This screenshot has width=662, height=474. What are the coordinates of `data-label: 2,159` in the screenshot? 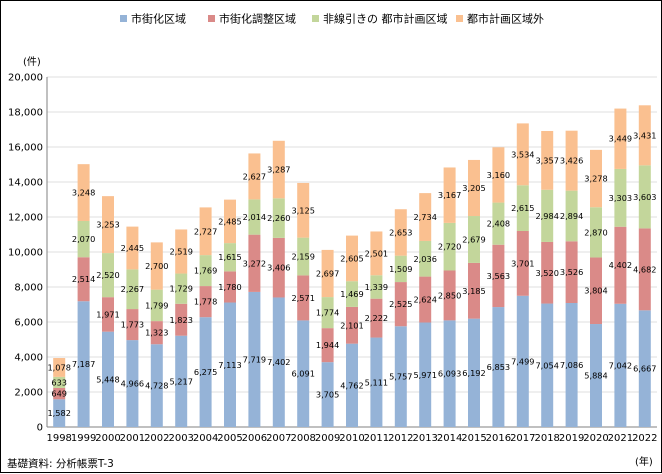 It's located at (302, 257).